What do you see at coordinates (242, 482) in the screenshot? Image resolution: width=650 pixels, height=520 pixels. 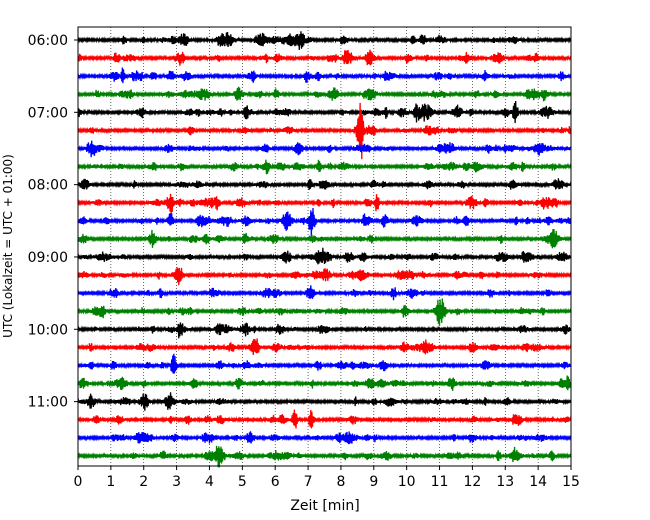 I see `x-tick-label: 5` at bounding box center [242, 482].